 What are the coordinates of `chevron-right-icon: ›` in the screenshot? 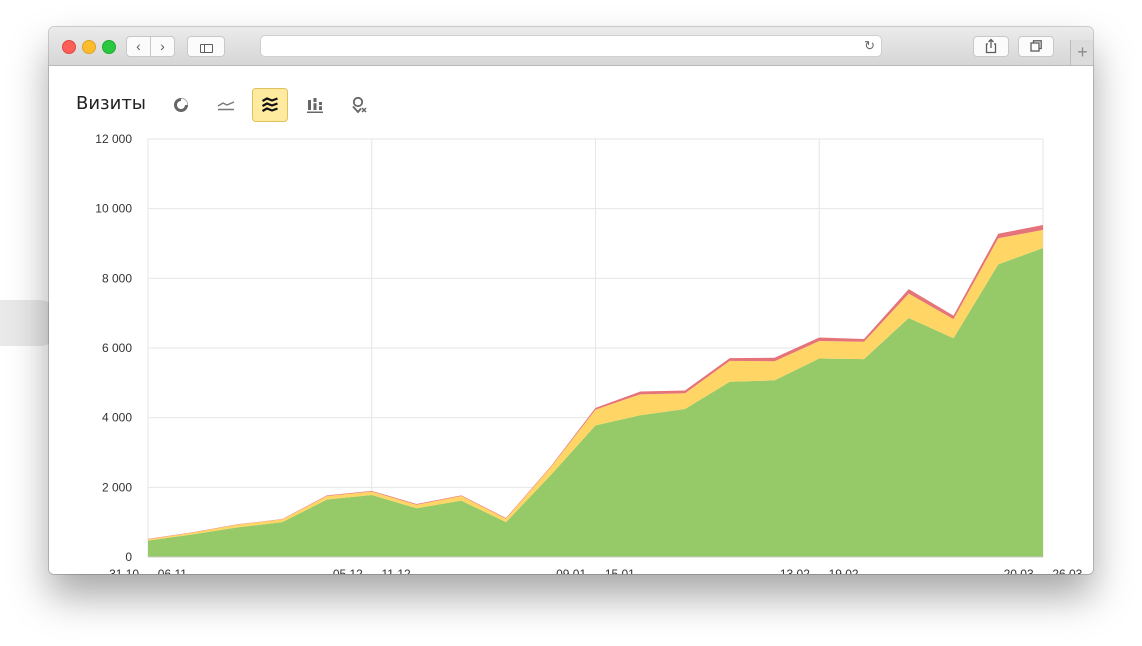 It's located at (162, 46).